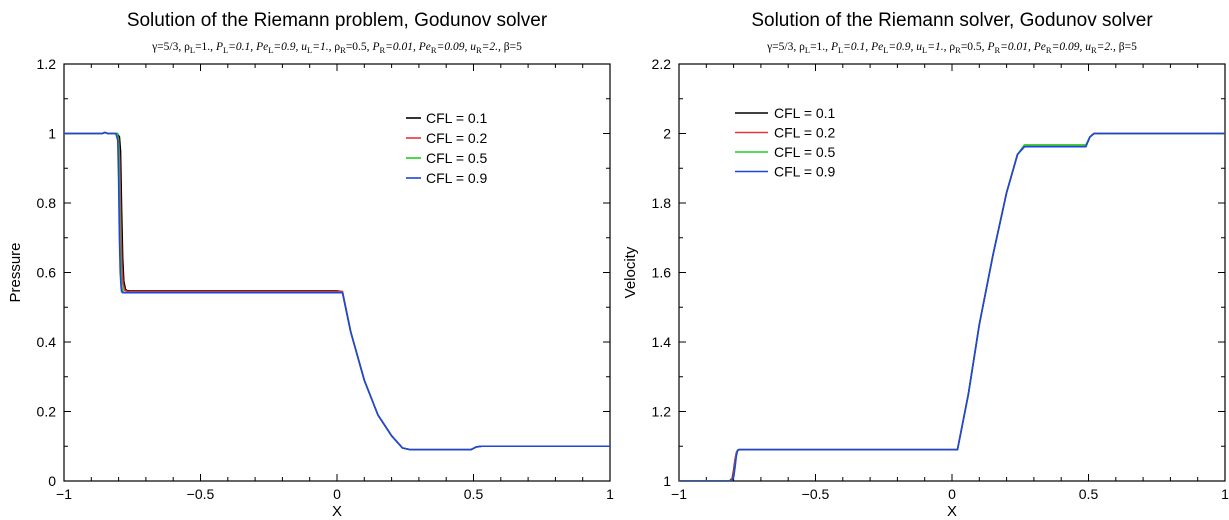 This screenshot has width=1229, height=520. What do you see at coordinates (47, 64) in the screenshot?
I see `pressure-y-tick-label: 1.2` at bounding box center [47, 64].